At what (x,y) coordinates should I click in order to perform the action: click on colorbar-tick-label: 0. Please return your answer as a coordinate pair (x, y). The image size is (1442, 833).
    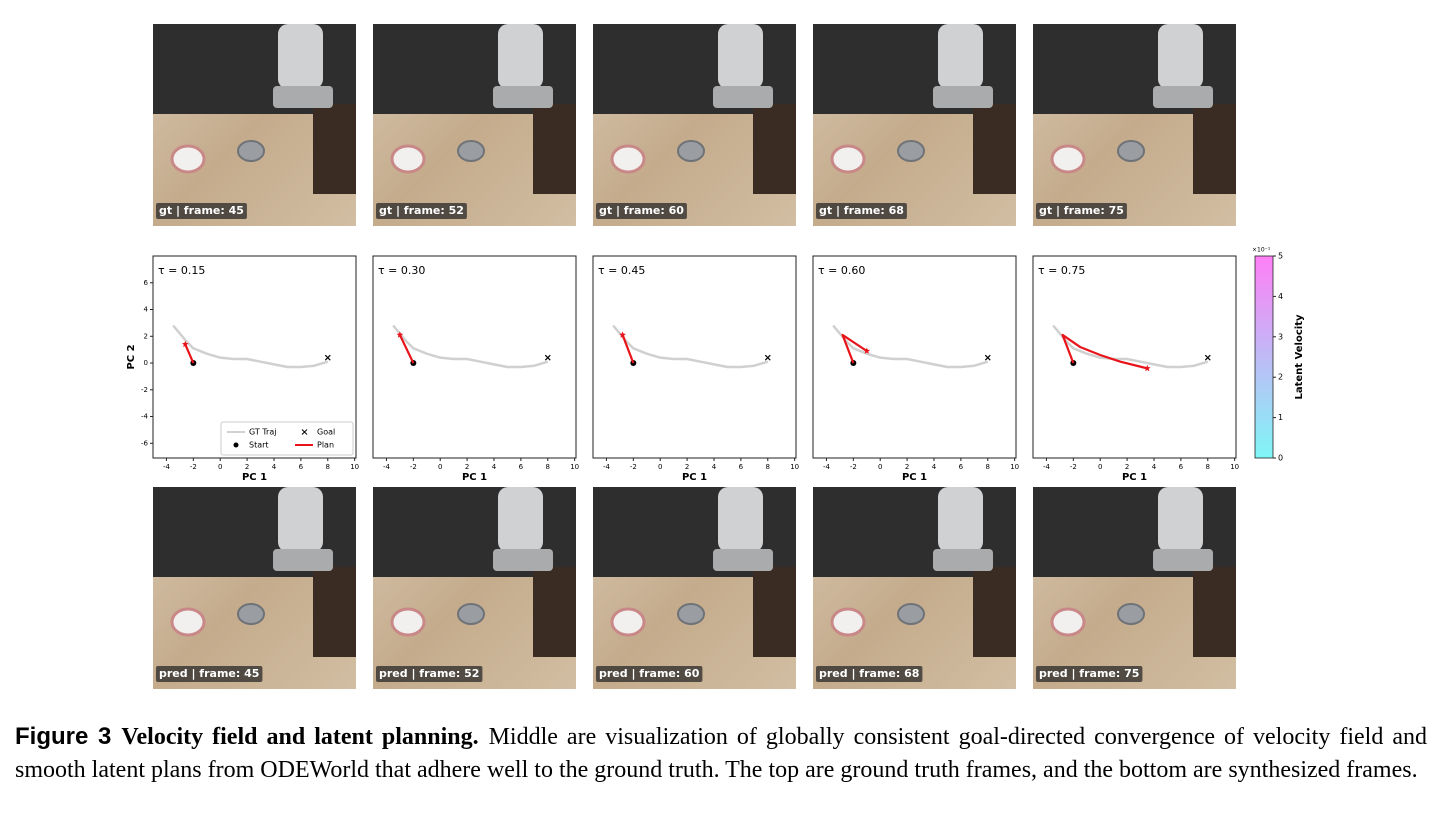
    Looking at the image, I should click on (1280, 458).